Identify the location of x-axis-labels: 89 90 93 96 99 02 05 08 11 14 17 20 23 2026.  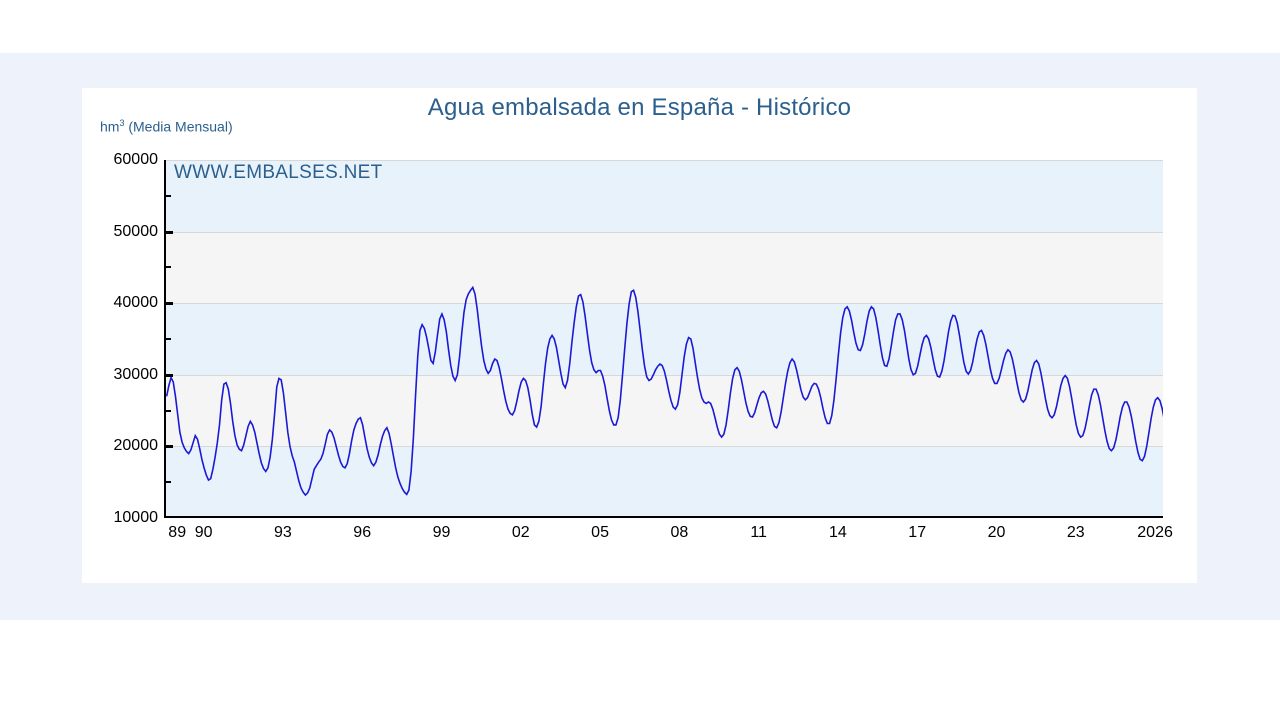
(668, 539).